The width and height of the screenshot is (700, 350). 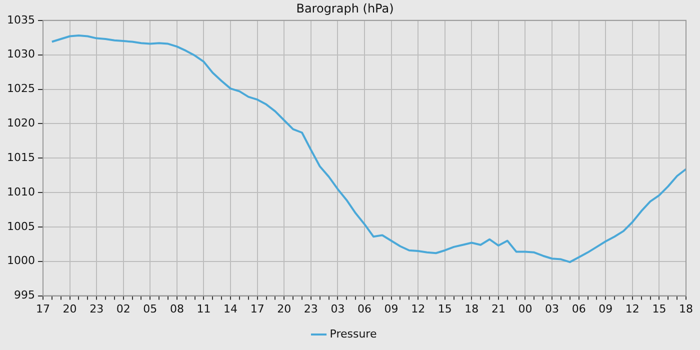 What do you see at coordinates (20, 89) in the screenshot?
I see `y-tick-label: 1025` at bounding box center [20, 89].